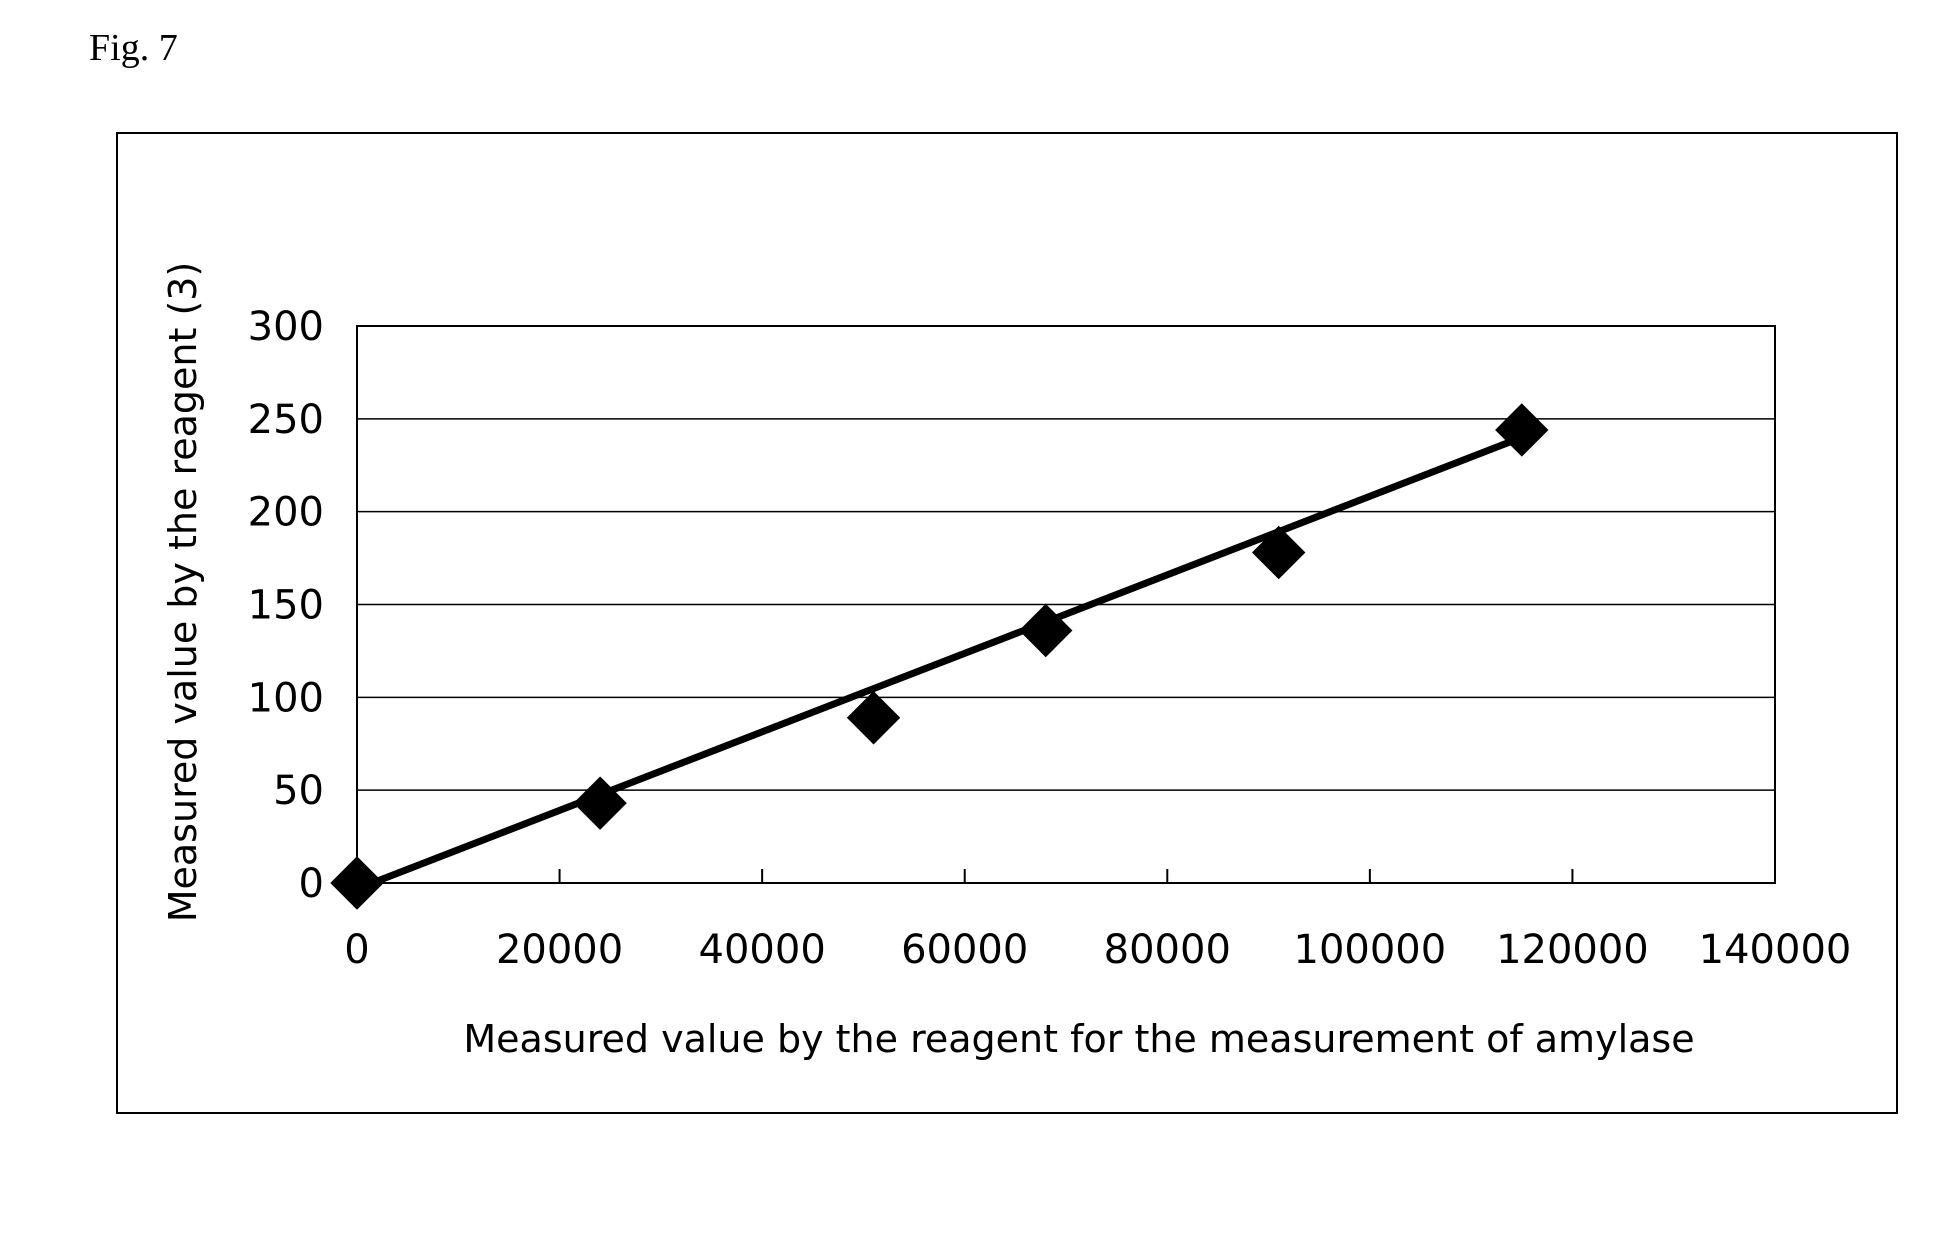  I want to click on x-axis-ticks, so click(1066, 876).